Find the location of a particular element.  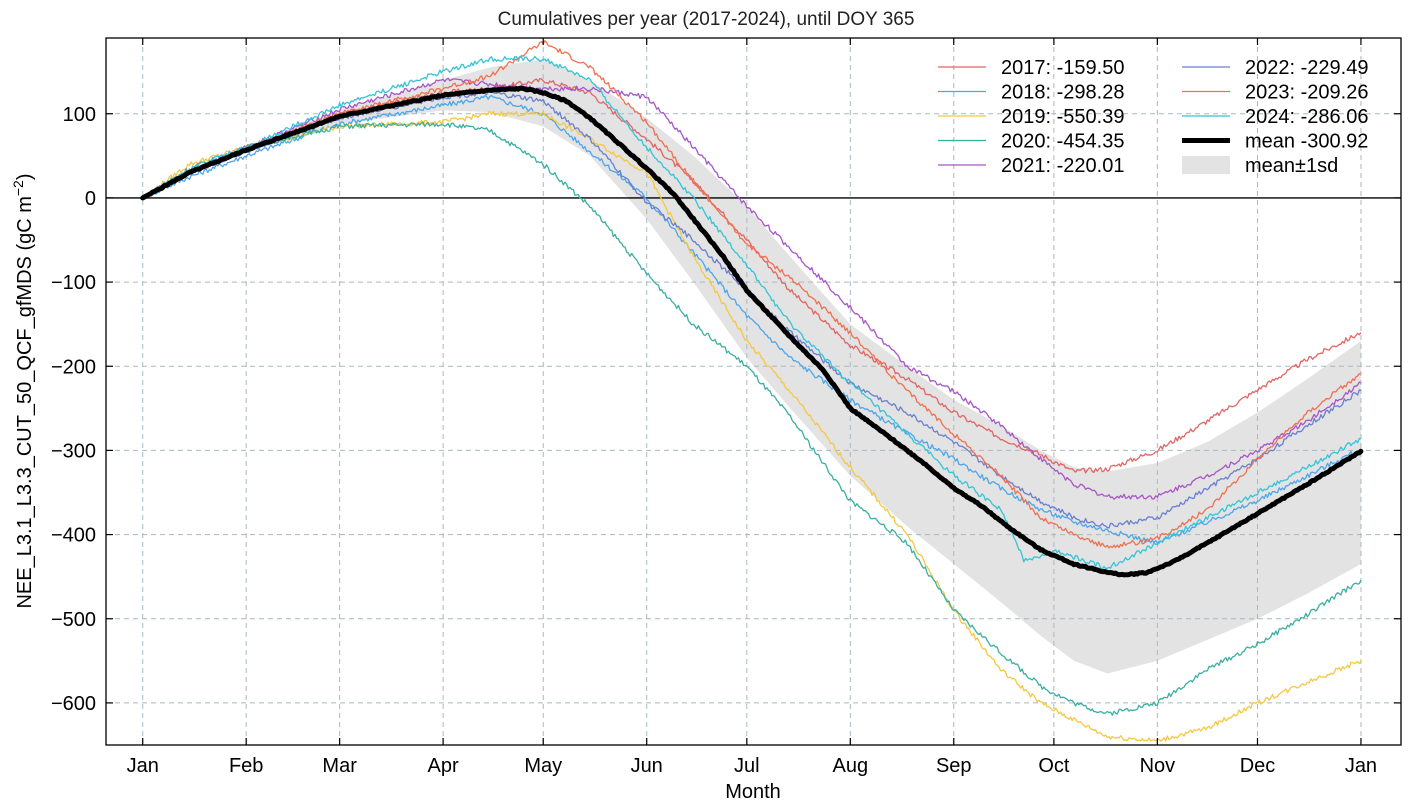

y-tick-label: −600 is located at coordinates (73, 704).